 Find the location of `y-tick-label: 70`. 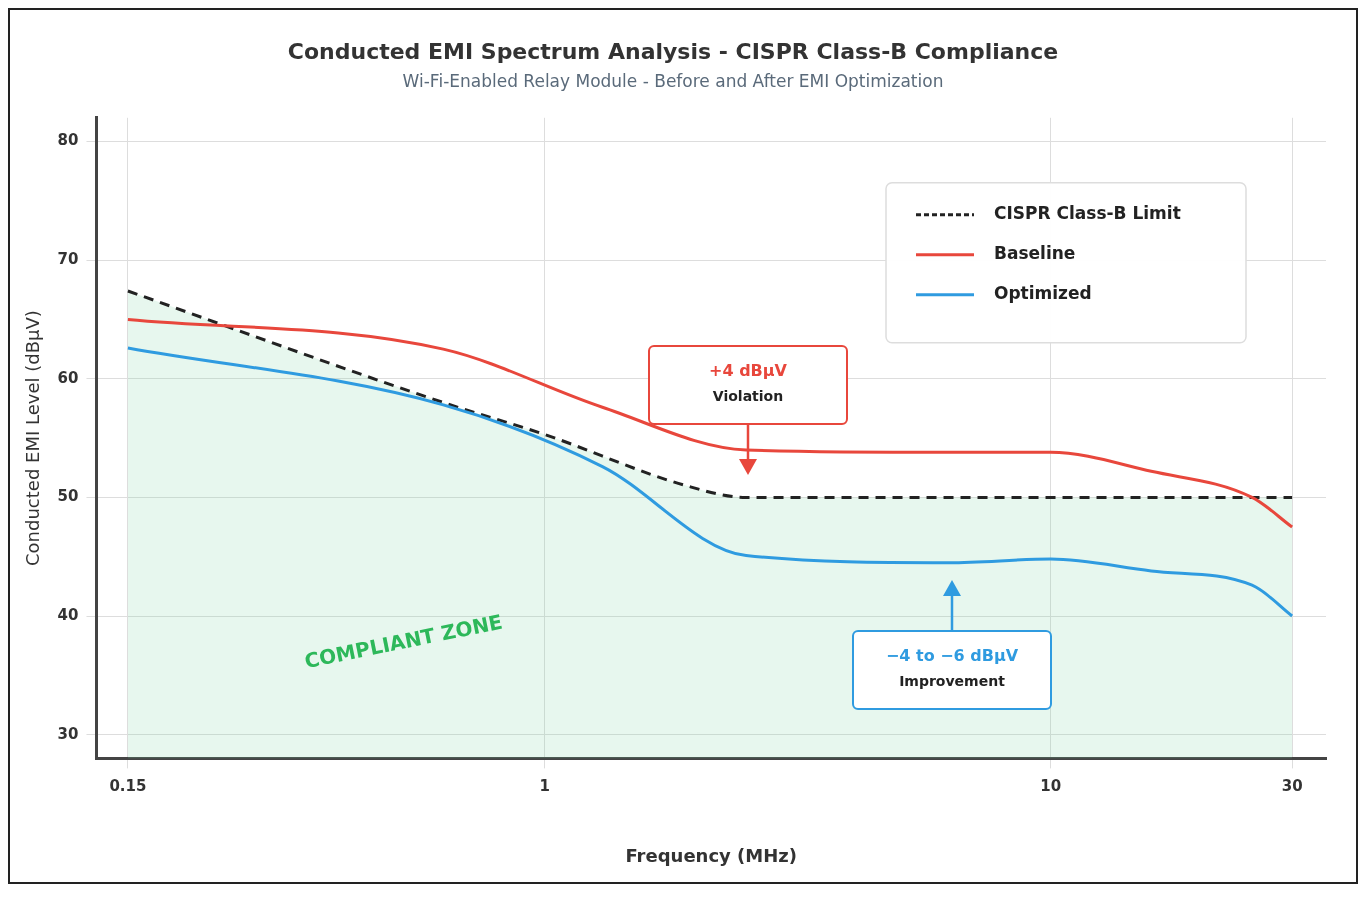

y-tick-label: 70 is located at coordinates (68, 259).